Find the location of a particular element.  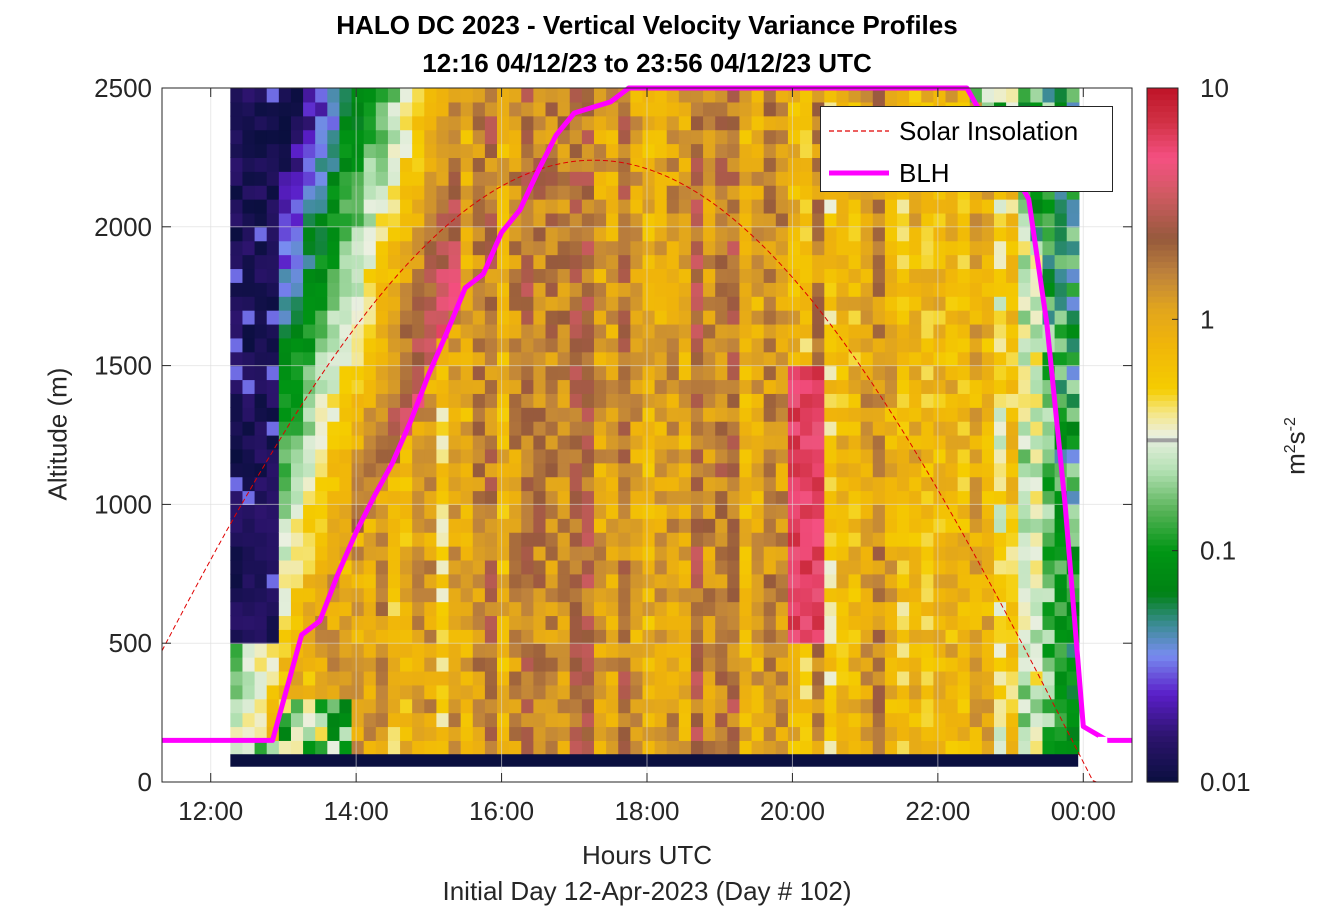

colorbar-tick-label: 0.01 is located at coordinates (1225, 782).